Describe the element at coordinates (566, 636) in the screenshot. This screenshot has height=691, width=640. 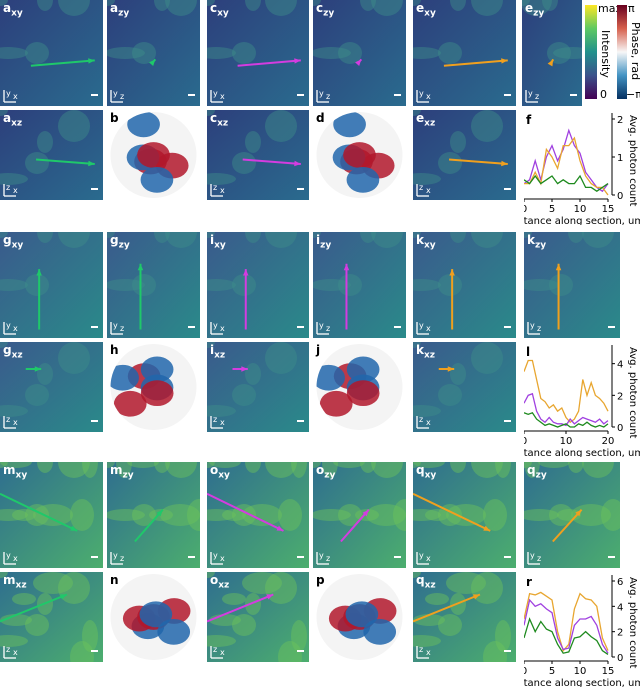
I see `series-line` at that location.